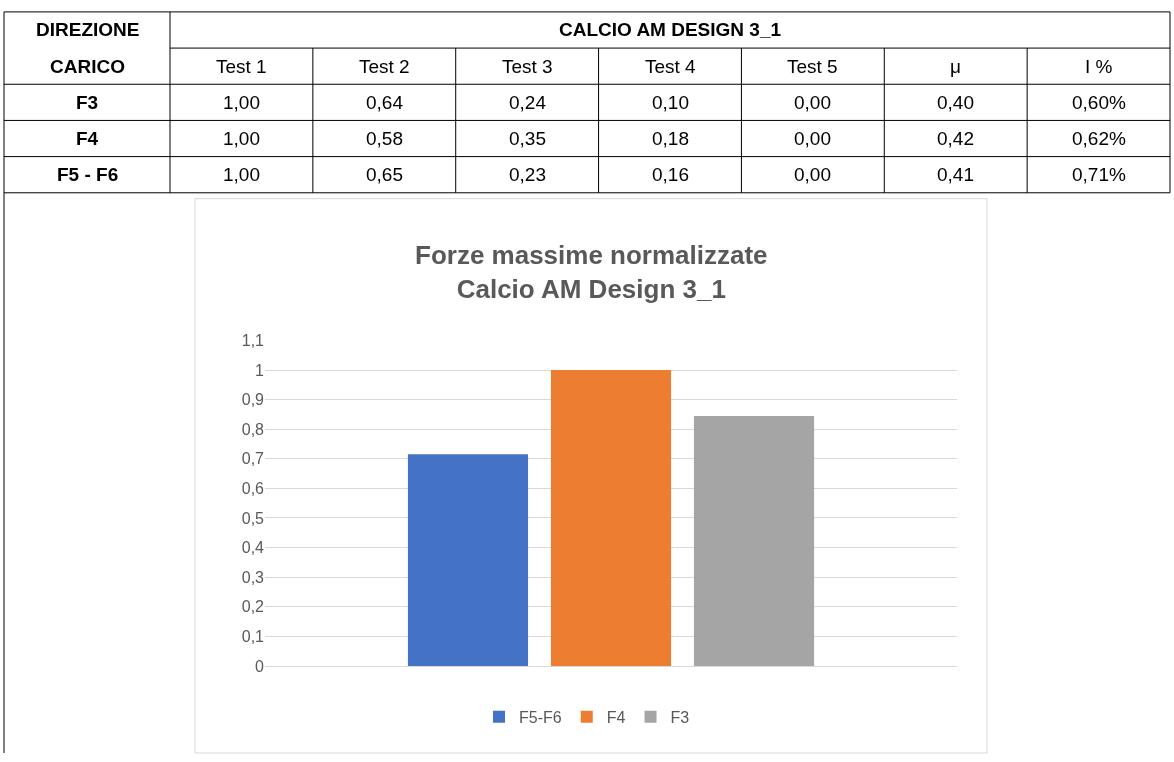 Image resolution: width=1174 pixels, height=762 pixels. What do you see at coordinates (616, 717) in the screenshot?
I see `legend-label: F4` at bounding box center [616, 717].